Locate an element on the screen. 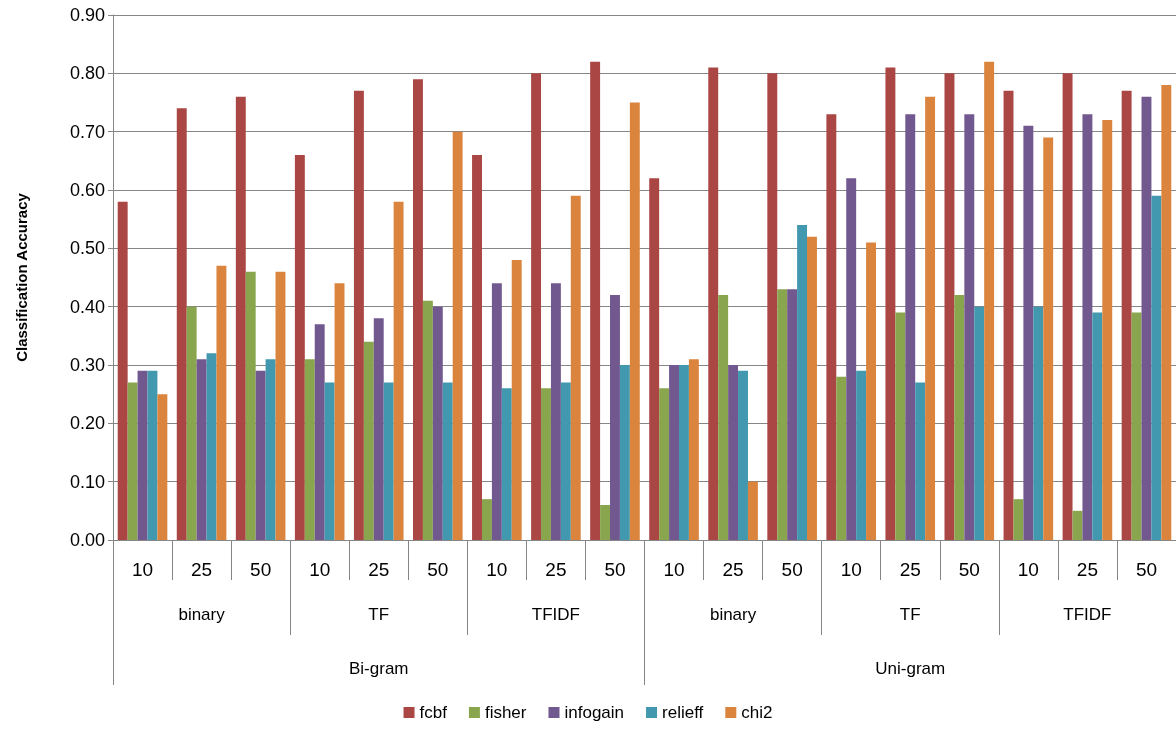  legend-label: infogain is located at coordinates (594, 712).